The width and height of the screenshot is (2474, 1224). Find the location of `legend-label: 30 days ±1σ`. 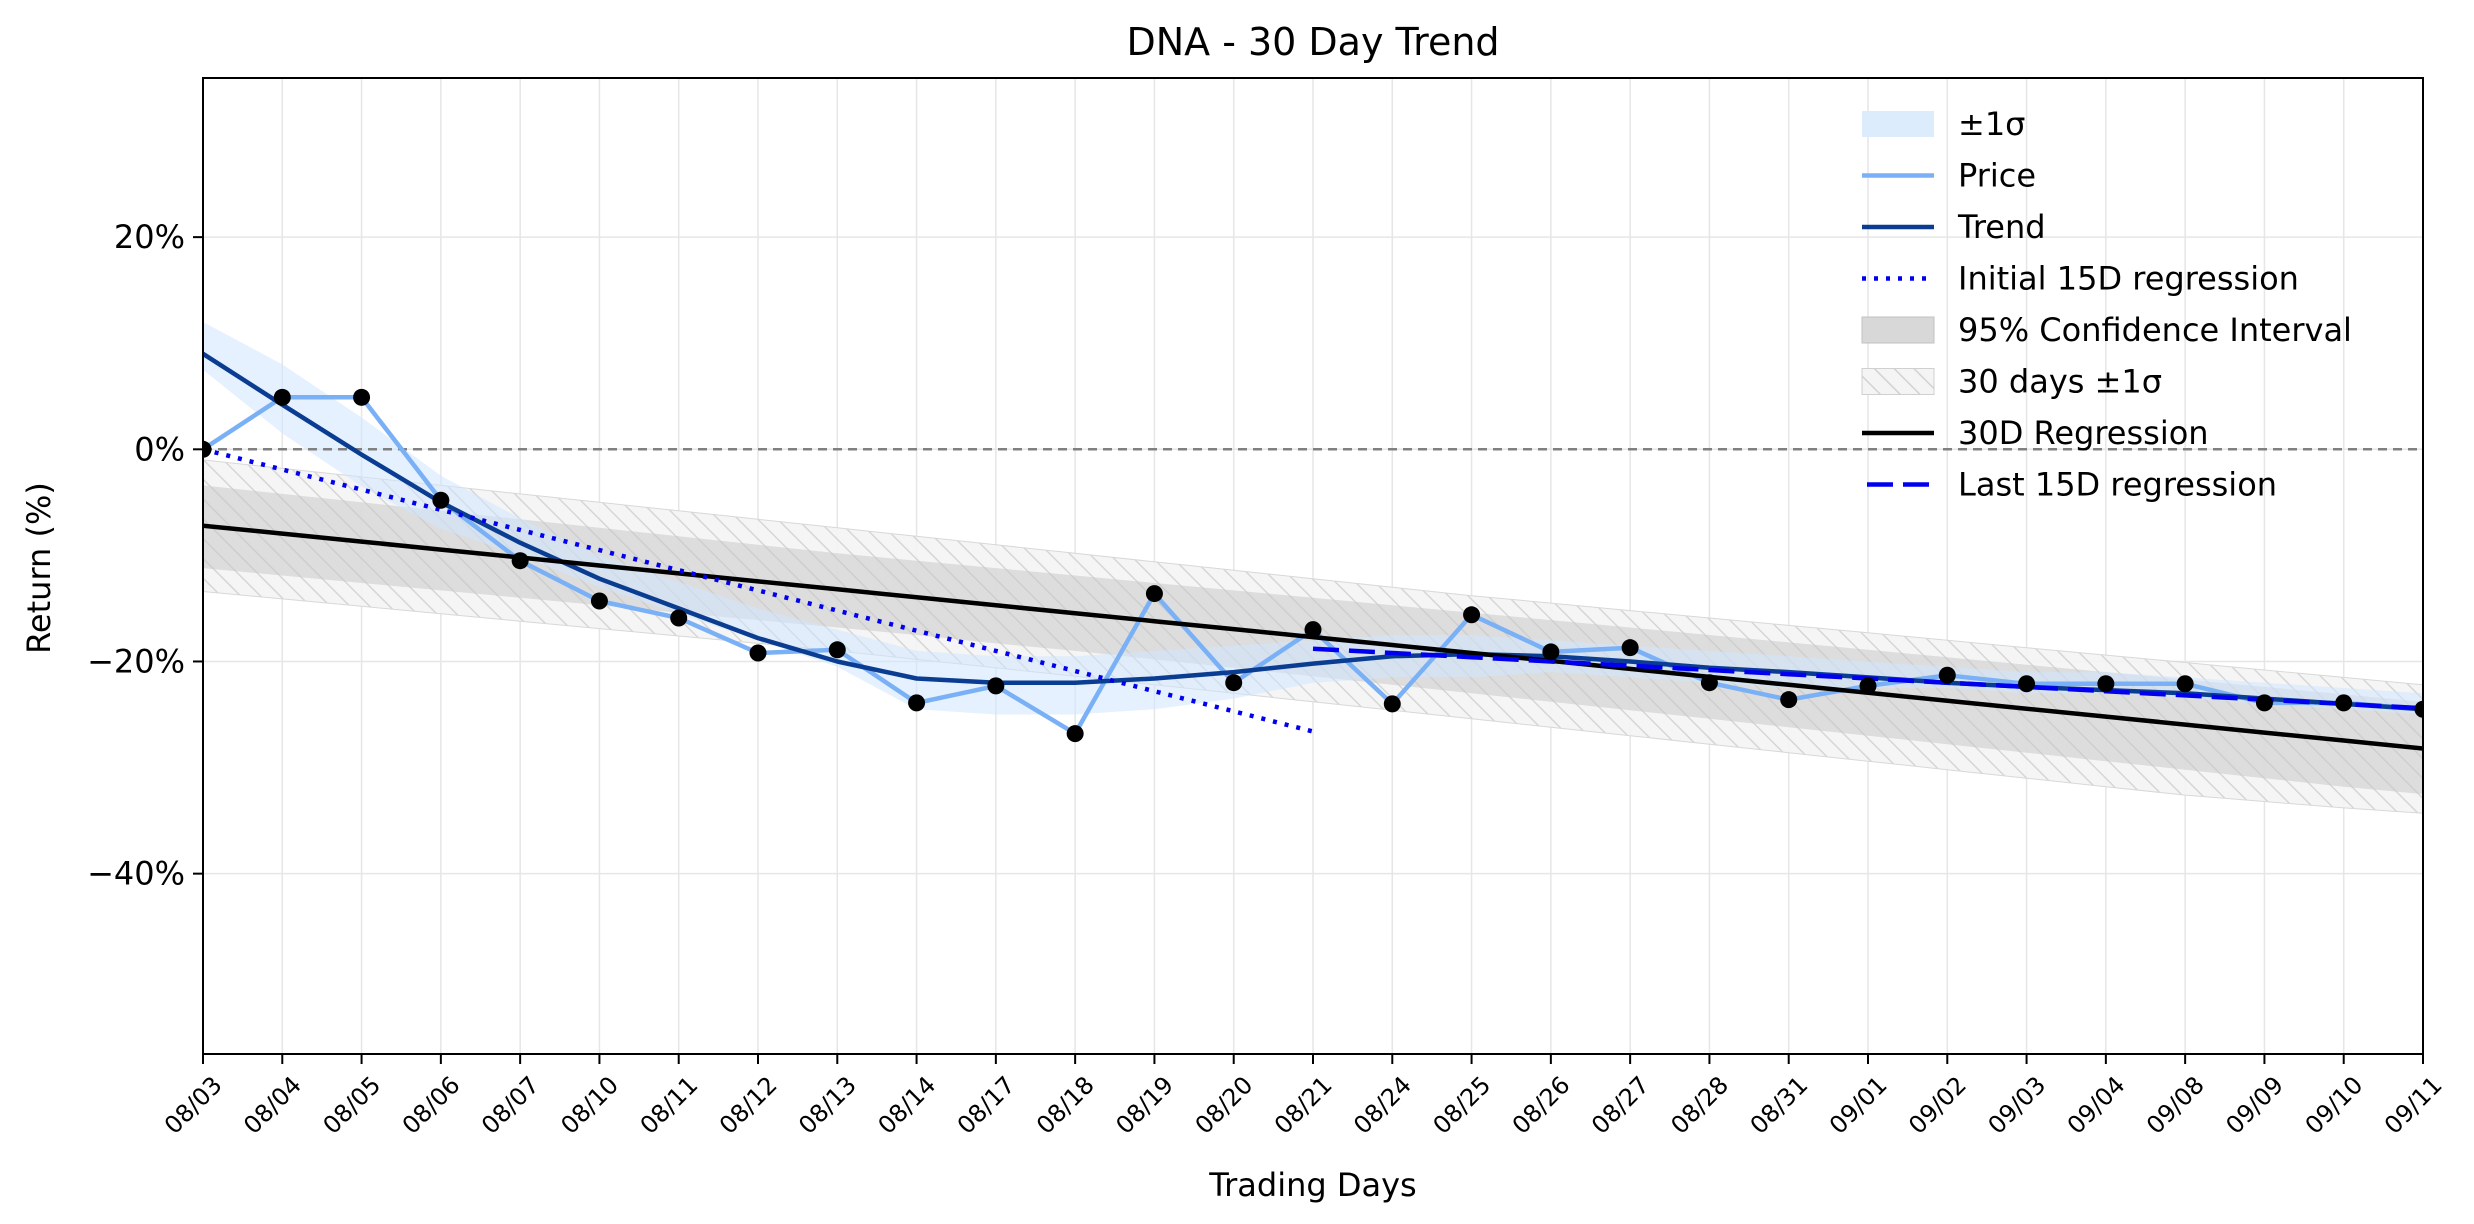

legend-label: 30 days ±1σ is located at coordinates (2060, 382).